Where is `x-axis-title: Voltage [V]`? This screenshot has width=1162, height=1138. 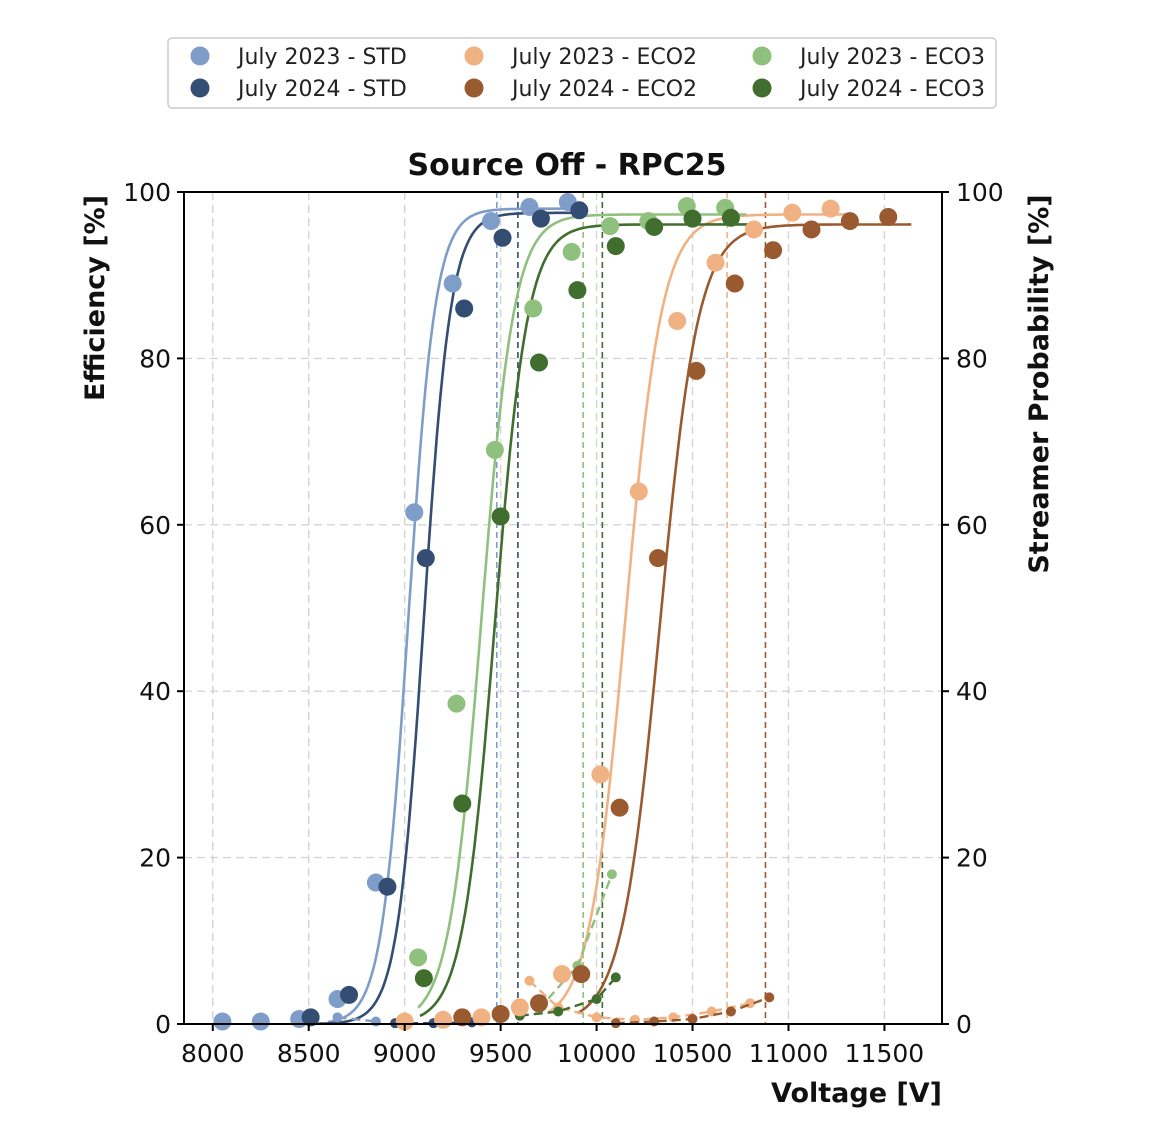
x-axis-title: Voltage [V] is located at coordinates (856, 1093).